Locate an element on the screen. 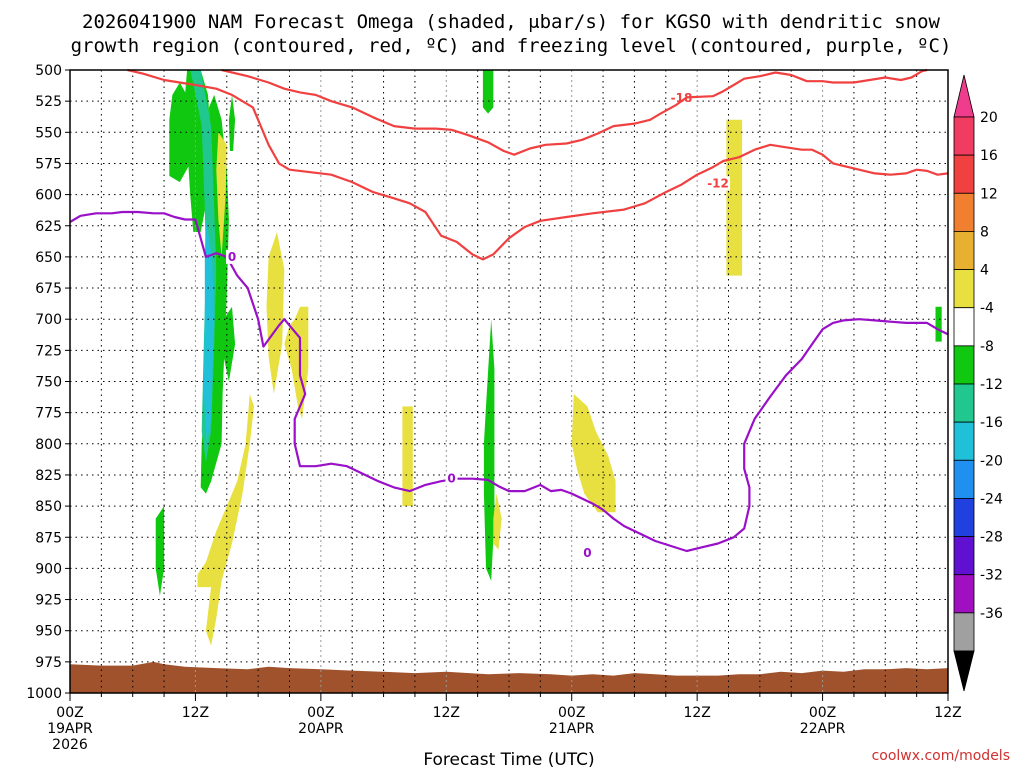 This screenshot has height=768, width=1024. colorbar-label-3: 8 is located at coordinates (984, 232).